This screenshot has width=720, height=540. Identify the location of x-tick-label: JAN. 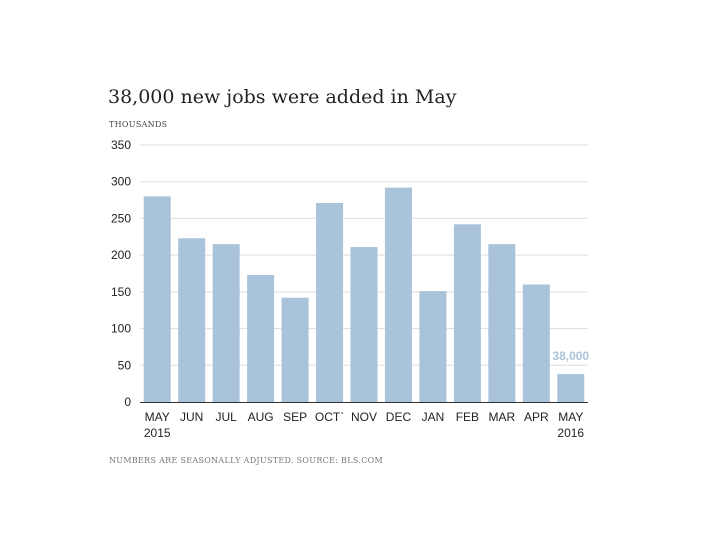
(433, 417).